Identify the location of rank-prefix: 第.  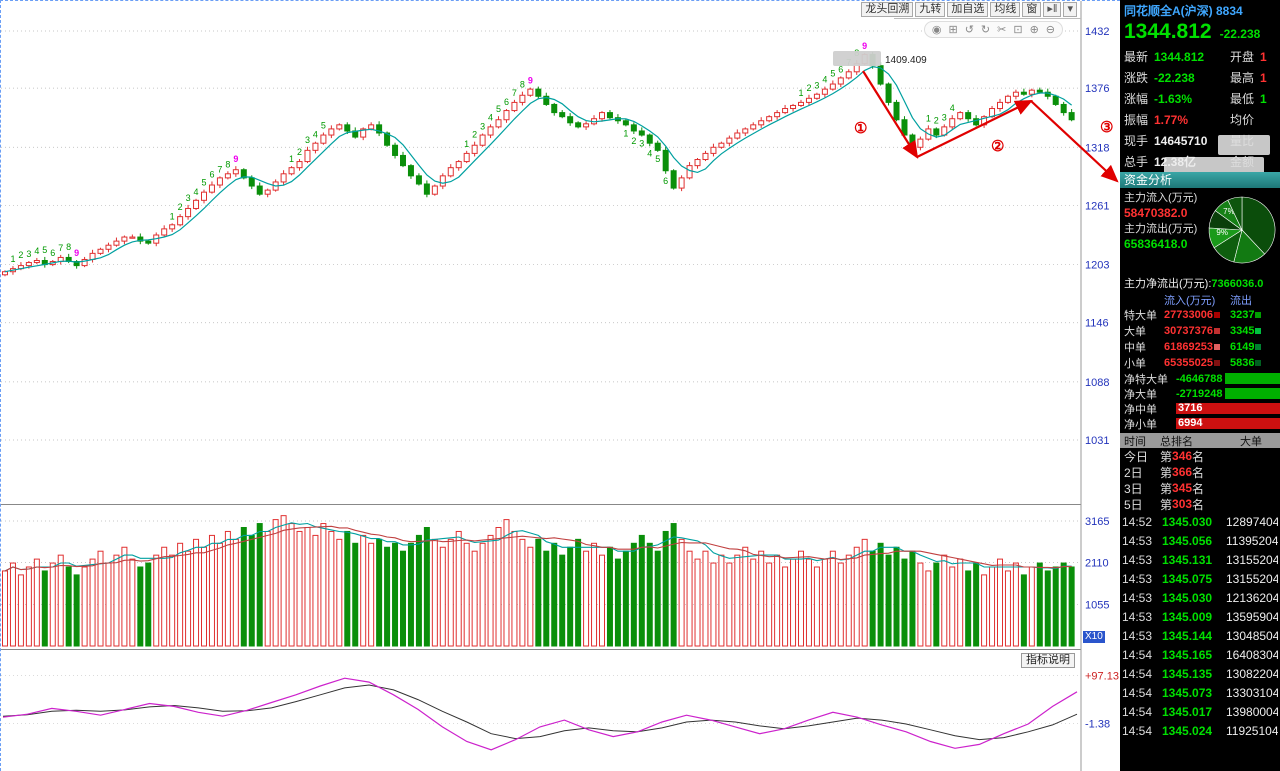
(1166, 472).